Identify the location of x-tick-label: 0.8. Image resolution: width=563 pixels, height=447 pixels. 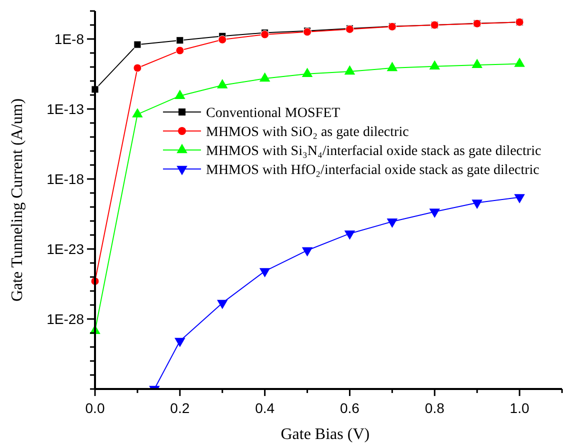
(434, 408).